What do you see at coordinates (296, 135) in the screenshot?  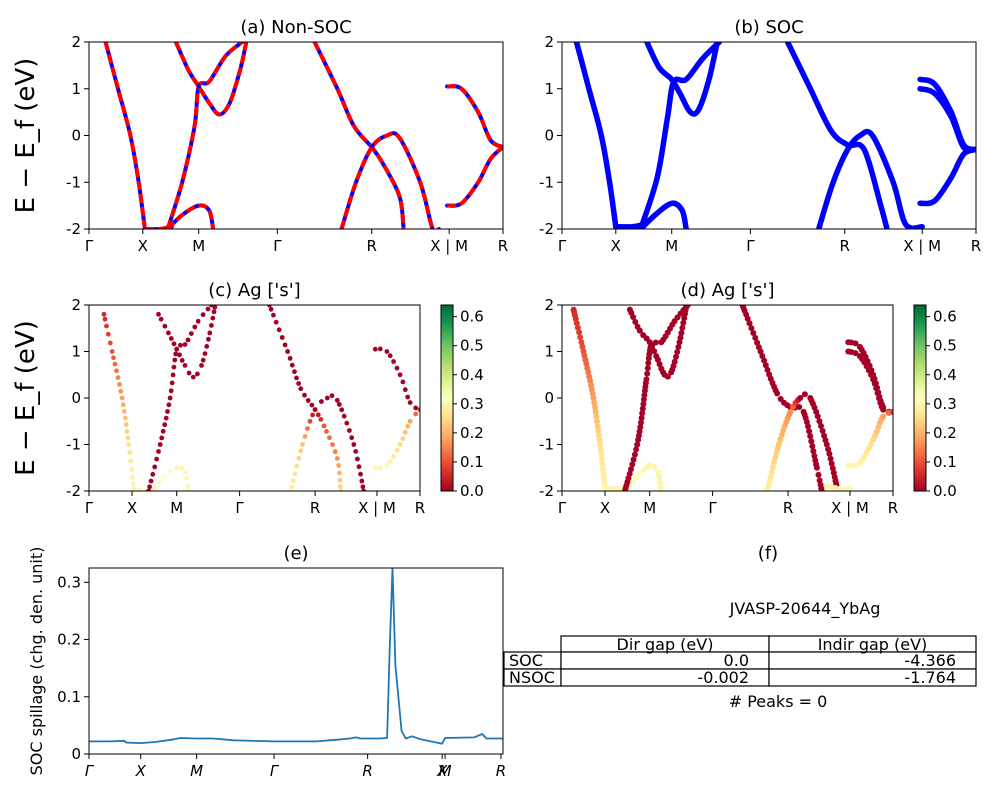 I see `axes-frame` at bounding box center [296, 135].